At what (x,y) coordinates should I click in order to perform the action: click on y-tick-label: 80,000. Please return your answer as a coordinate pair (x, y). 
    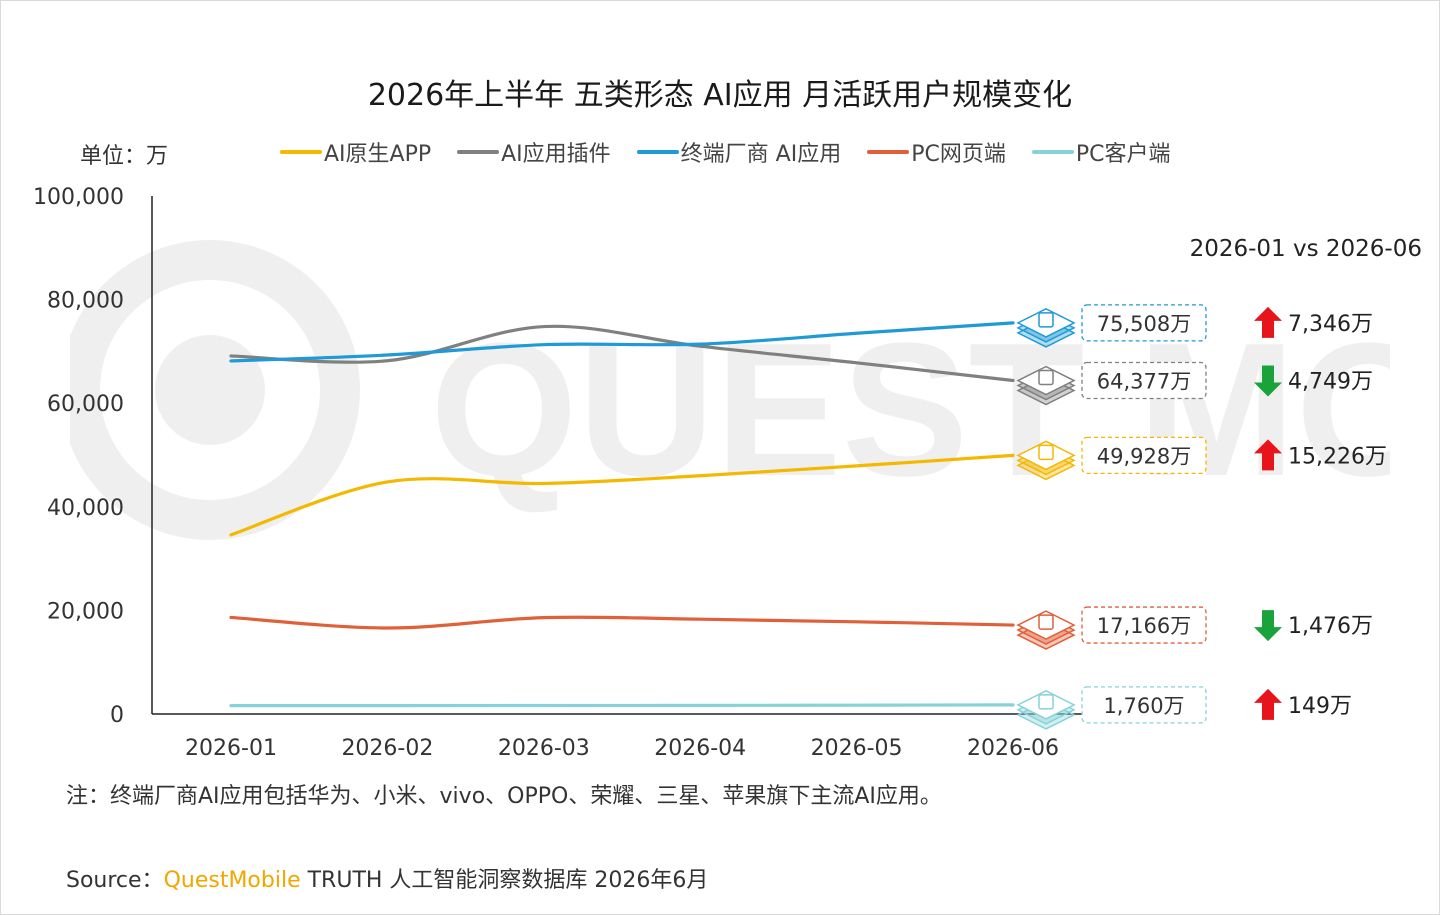
    Looking at the image, I should click on (85, 301).